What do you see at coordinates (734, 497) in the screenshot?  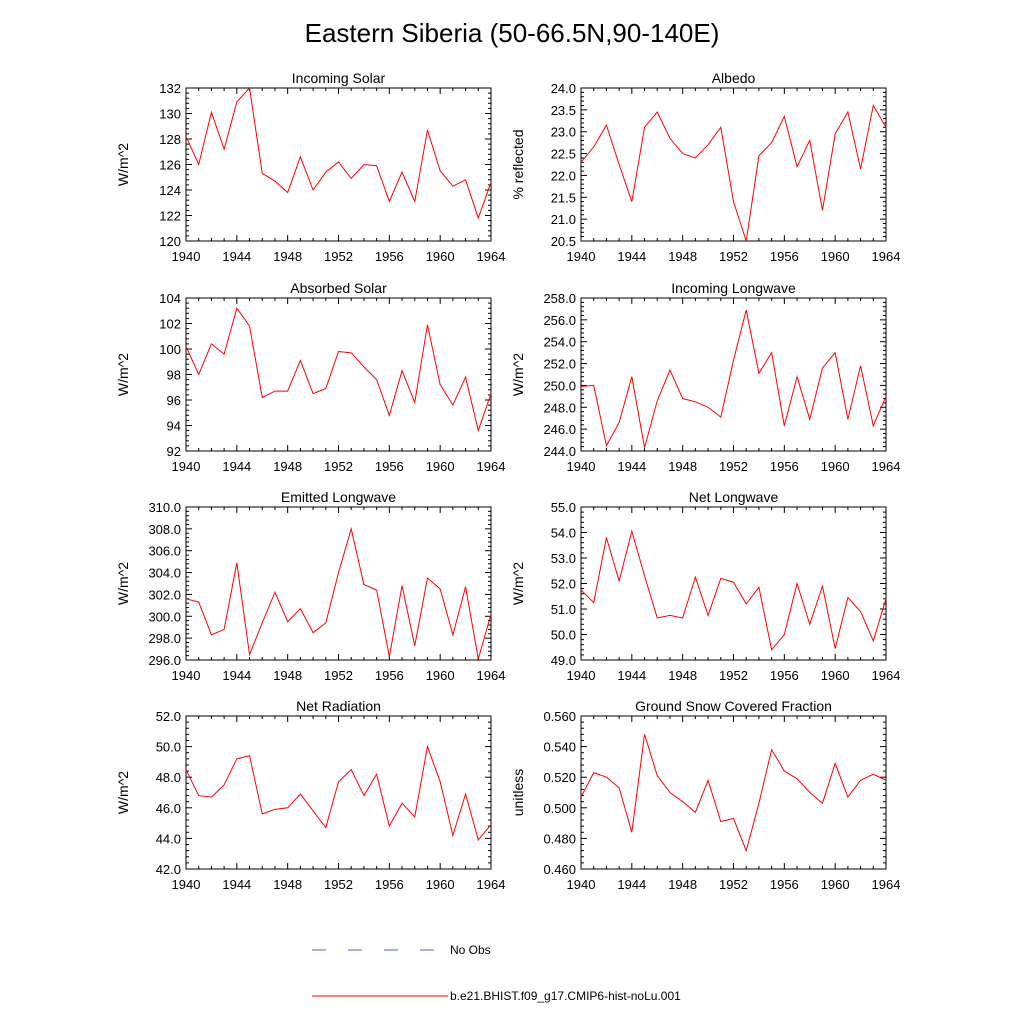 I see `panel-title: Net Longwave` at bounding box center [734, 497].